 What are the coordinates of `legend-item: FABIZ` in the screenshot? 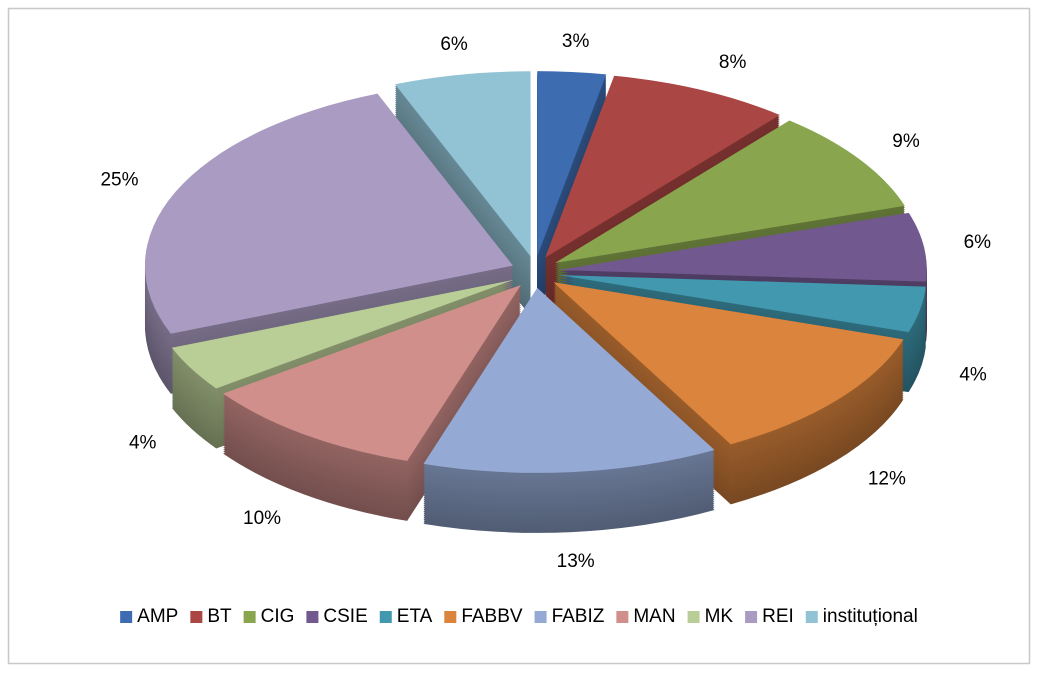 It's located at (569, 616).